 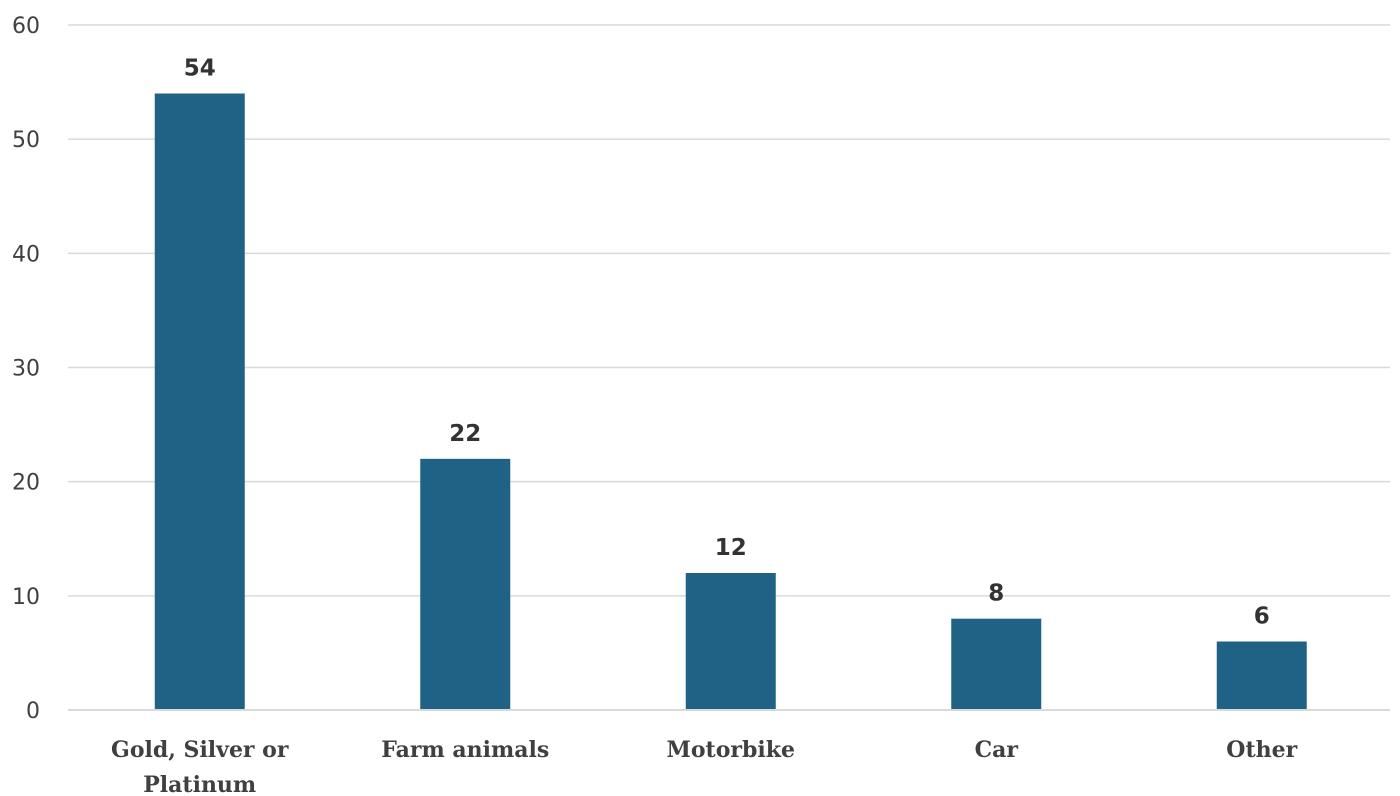 I want to click on y-tick-label: 50, so click(x=26, y=140).